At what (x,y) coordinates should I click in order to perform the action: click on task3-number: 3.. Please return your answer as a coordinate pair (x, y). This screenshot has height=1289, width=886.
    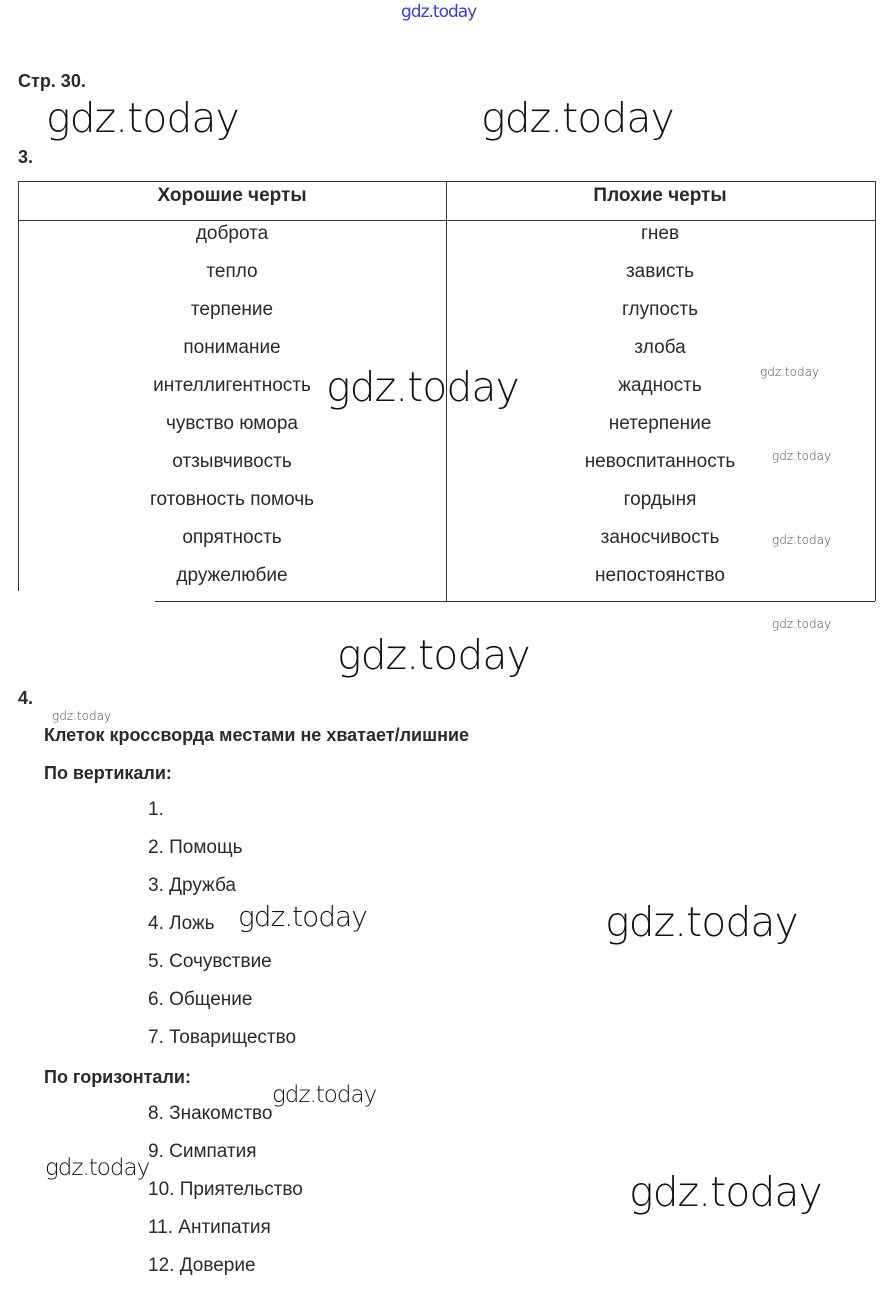
    Looking at the image, I should click on (26, 157).